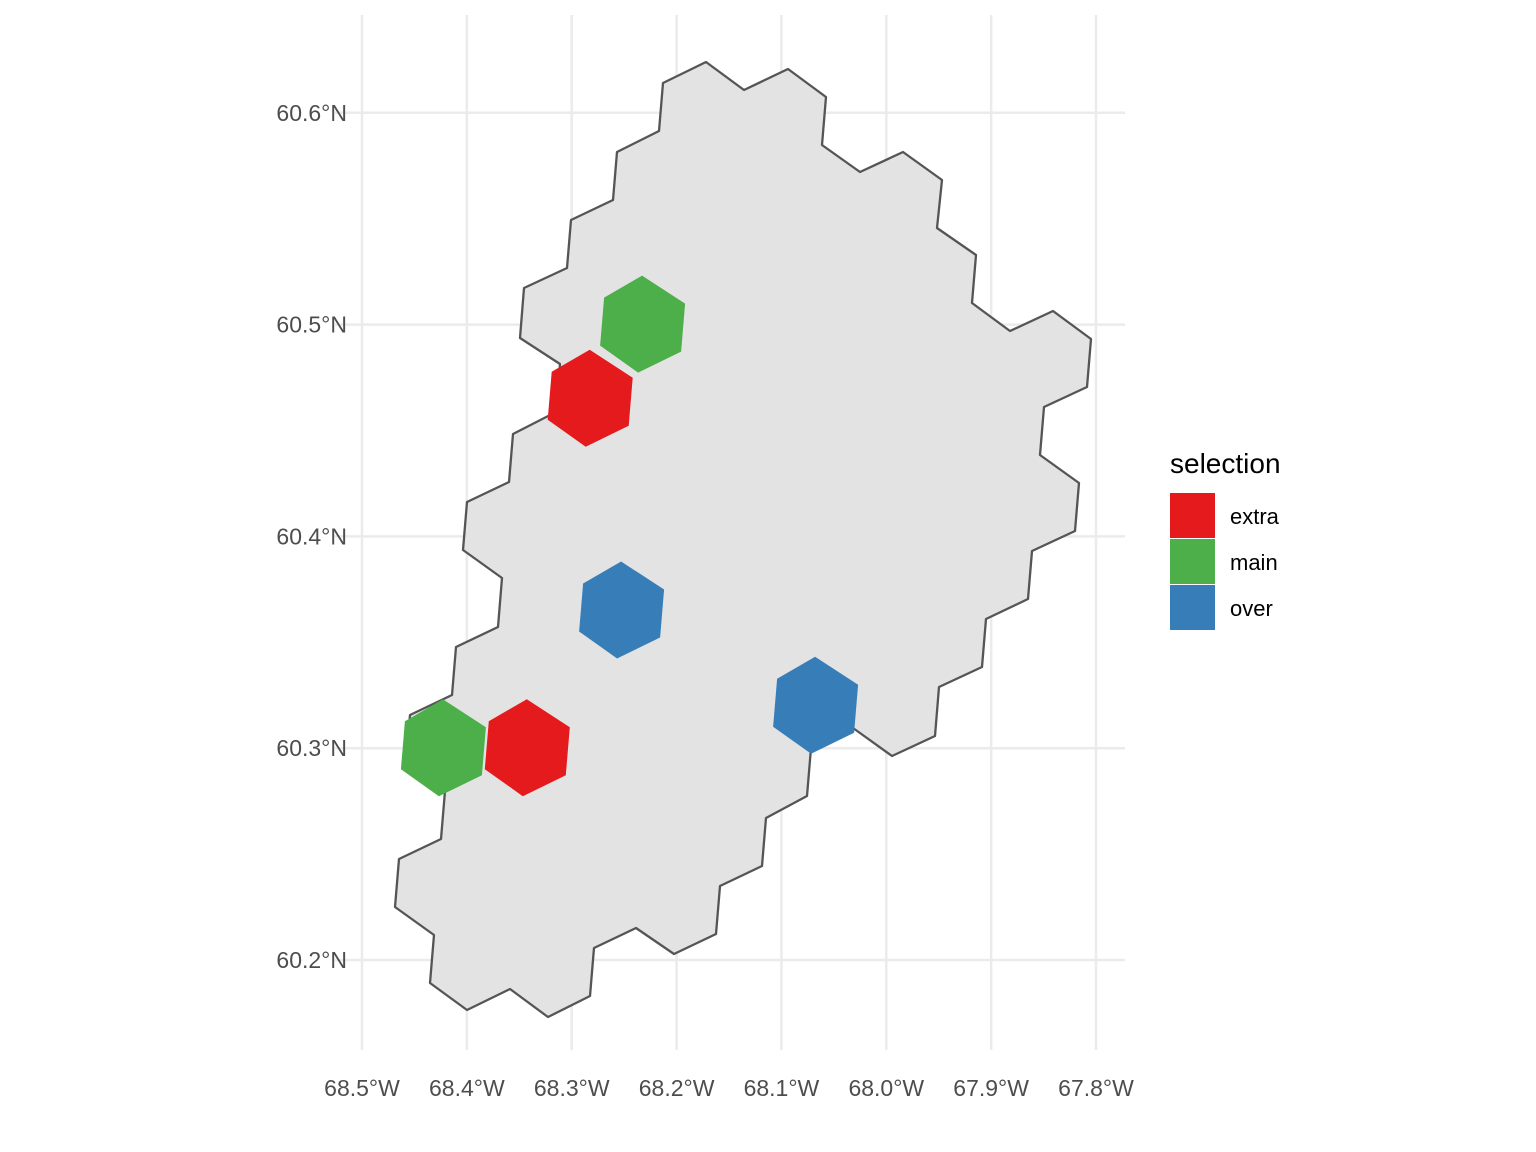 The image size is (1536, 1152). I want to click on x-tick-label: 68.3°W, so click(572, 1088).